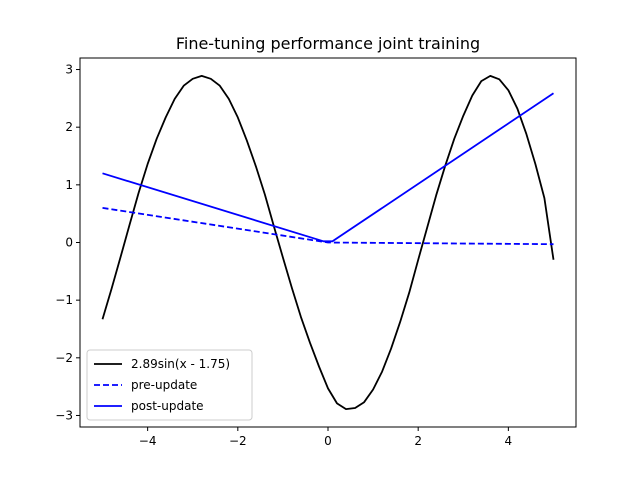  I want to click on x-tick-label: −4, so click(148, 441).